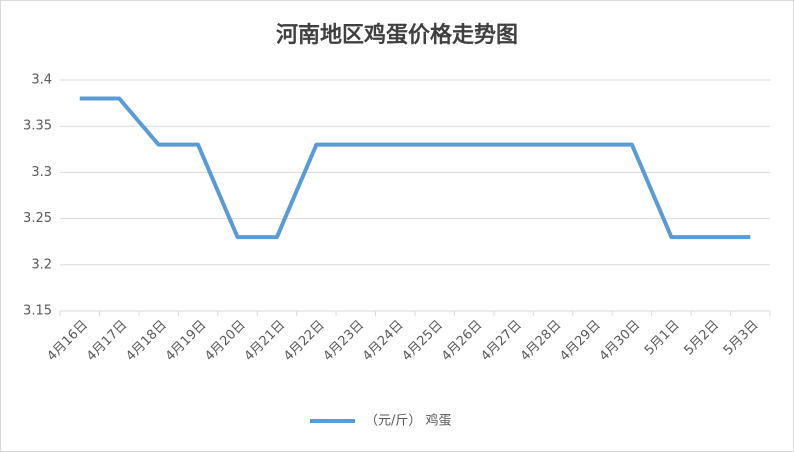 This screenshot has height=452, width=794. Describe the element at coordinates (408, 421) in the screenshot. I see `legend-label: （元/斤） 鸡蛋` at that location.